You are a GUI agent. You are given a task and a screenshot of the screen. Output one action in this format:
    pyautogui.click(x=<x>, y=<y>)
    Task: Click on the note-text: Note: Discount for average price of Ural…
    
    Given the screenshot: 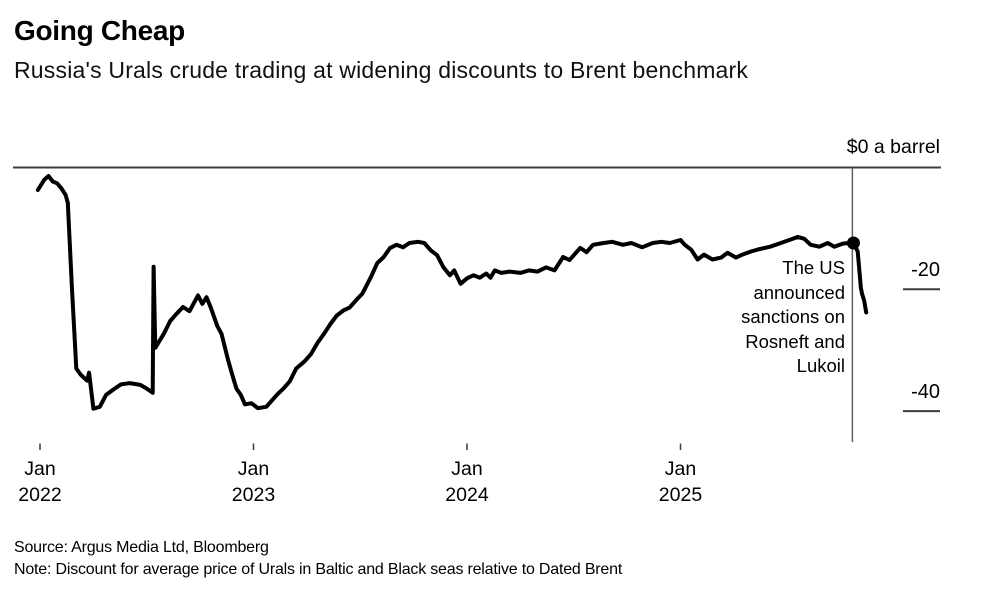 What is the action you would take?
    pyautogui.click(x=318, y=569)
    